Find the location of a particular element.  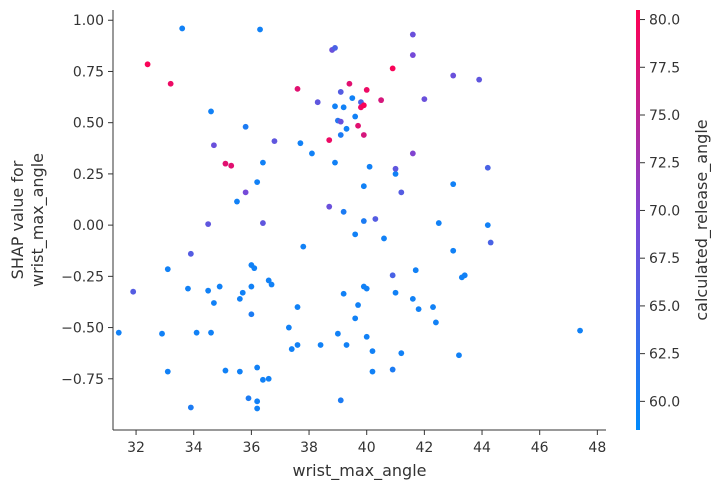

colorbar-tick-label: 67.5 is located at coordinates (664, 259).